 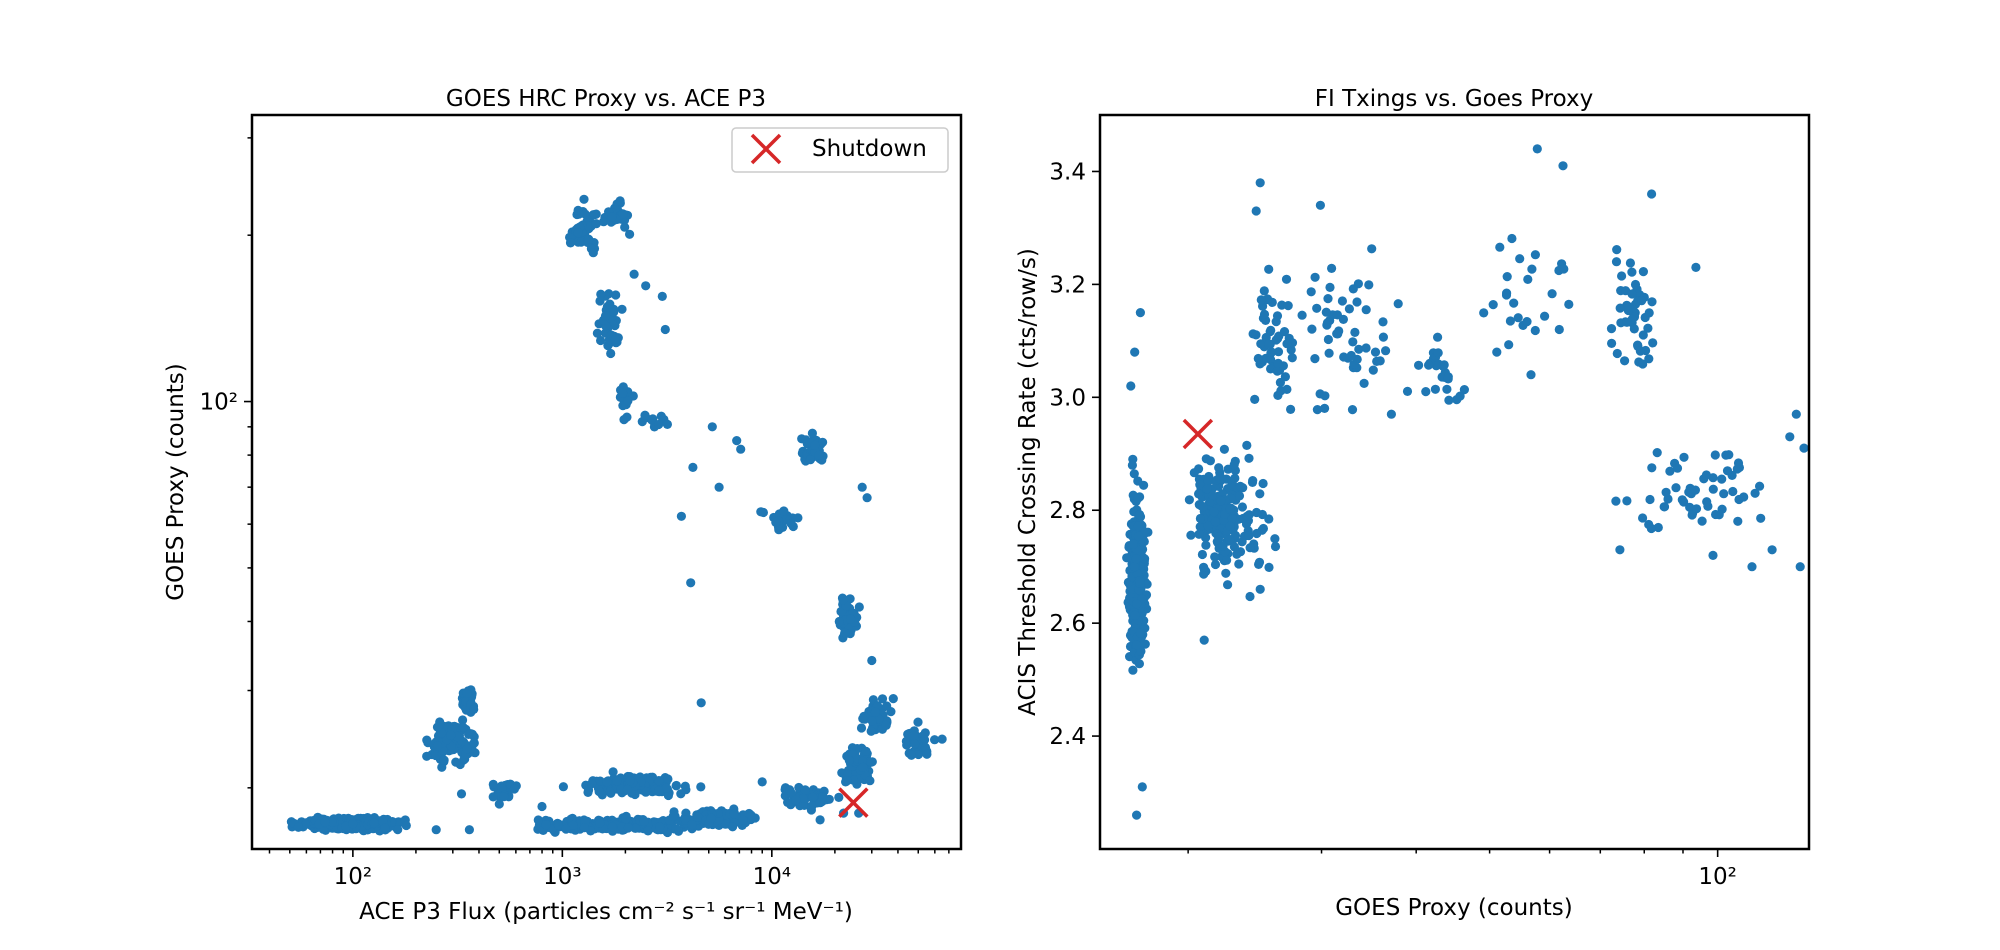 What do you see at coordinates (219, 403) in the screenshot?
I see `y-tick-label: 10²` at bounding box center [219, 403].